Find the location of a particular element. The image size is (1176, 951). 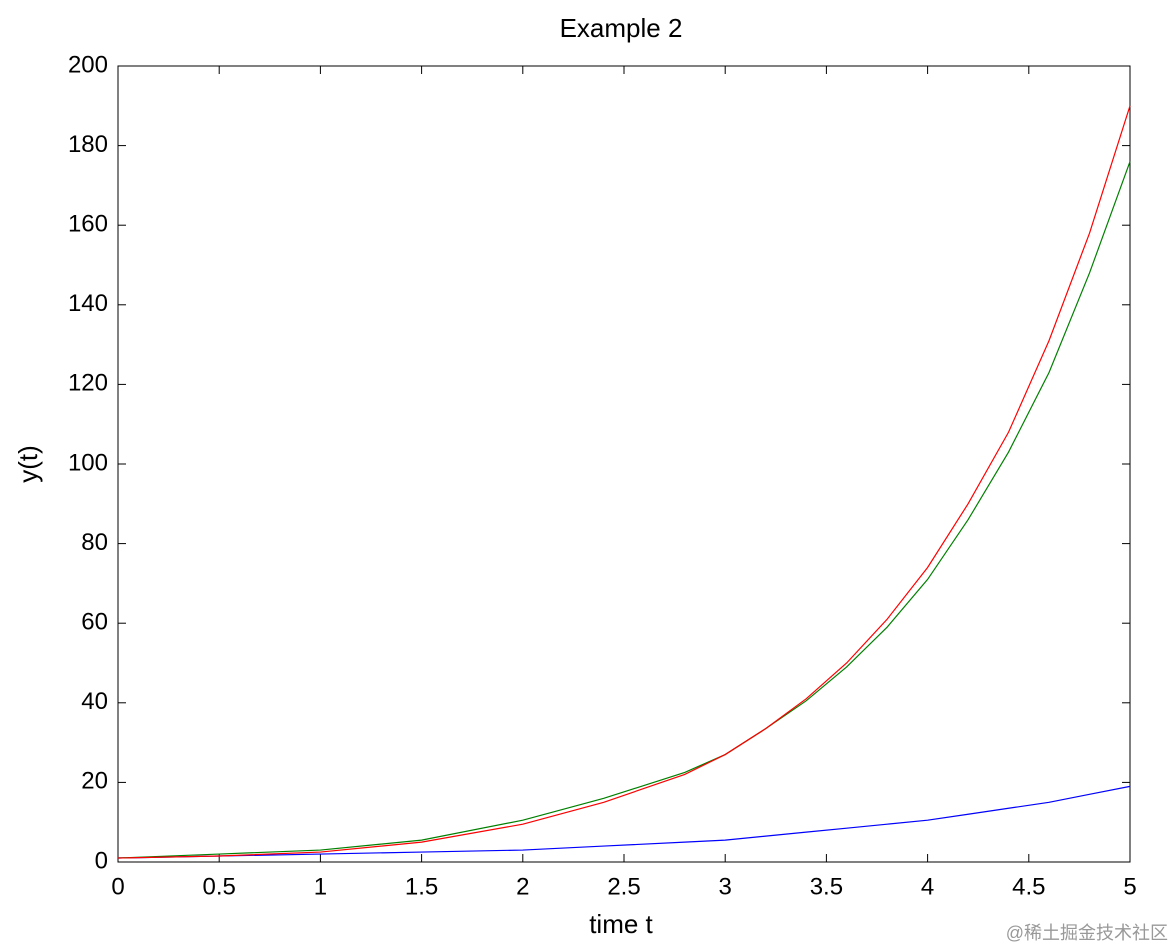

x-tick-label: 1 is located at coordinates (320, 886).